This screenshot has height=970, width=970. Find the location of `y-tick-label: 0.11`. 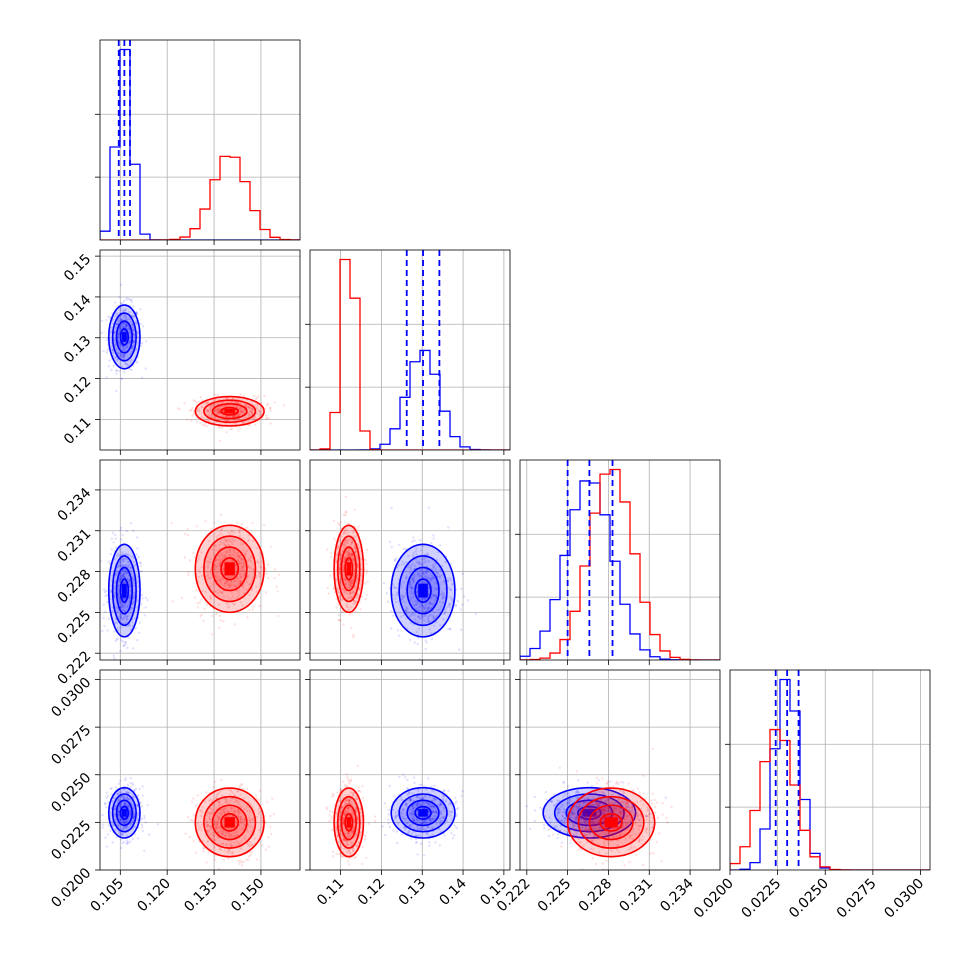

y-tick-label: 0.11 is located at coordinates (77, 430).